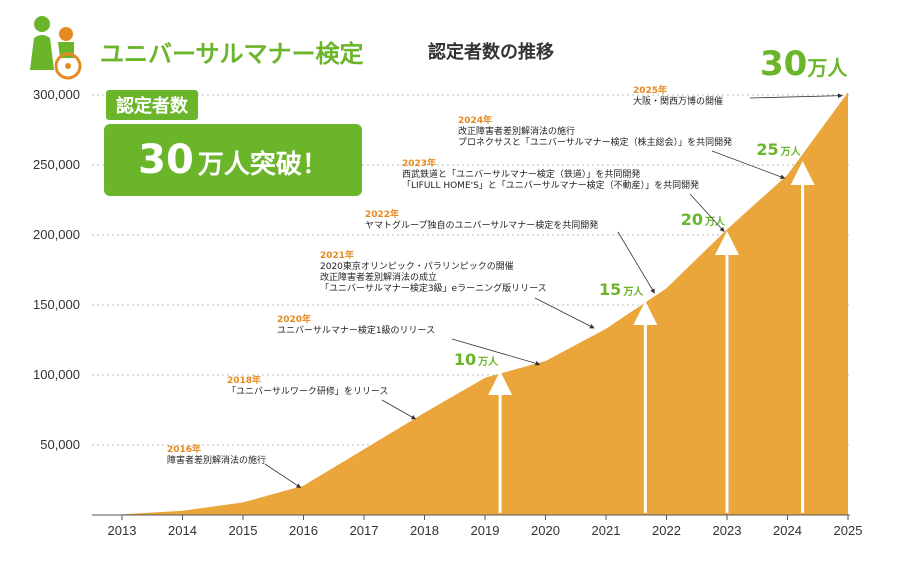 This screenshot has height=562, width=900. I want to click on annotation-text: 改正障害者差別解消法の施行, so click(516, 131).